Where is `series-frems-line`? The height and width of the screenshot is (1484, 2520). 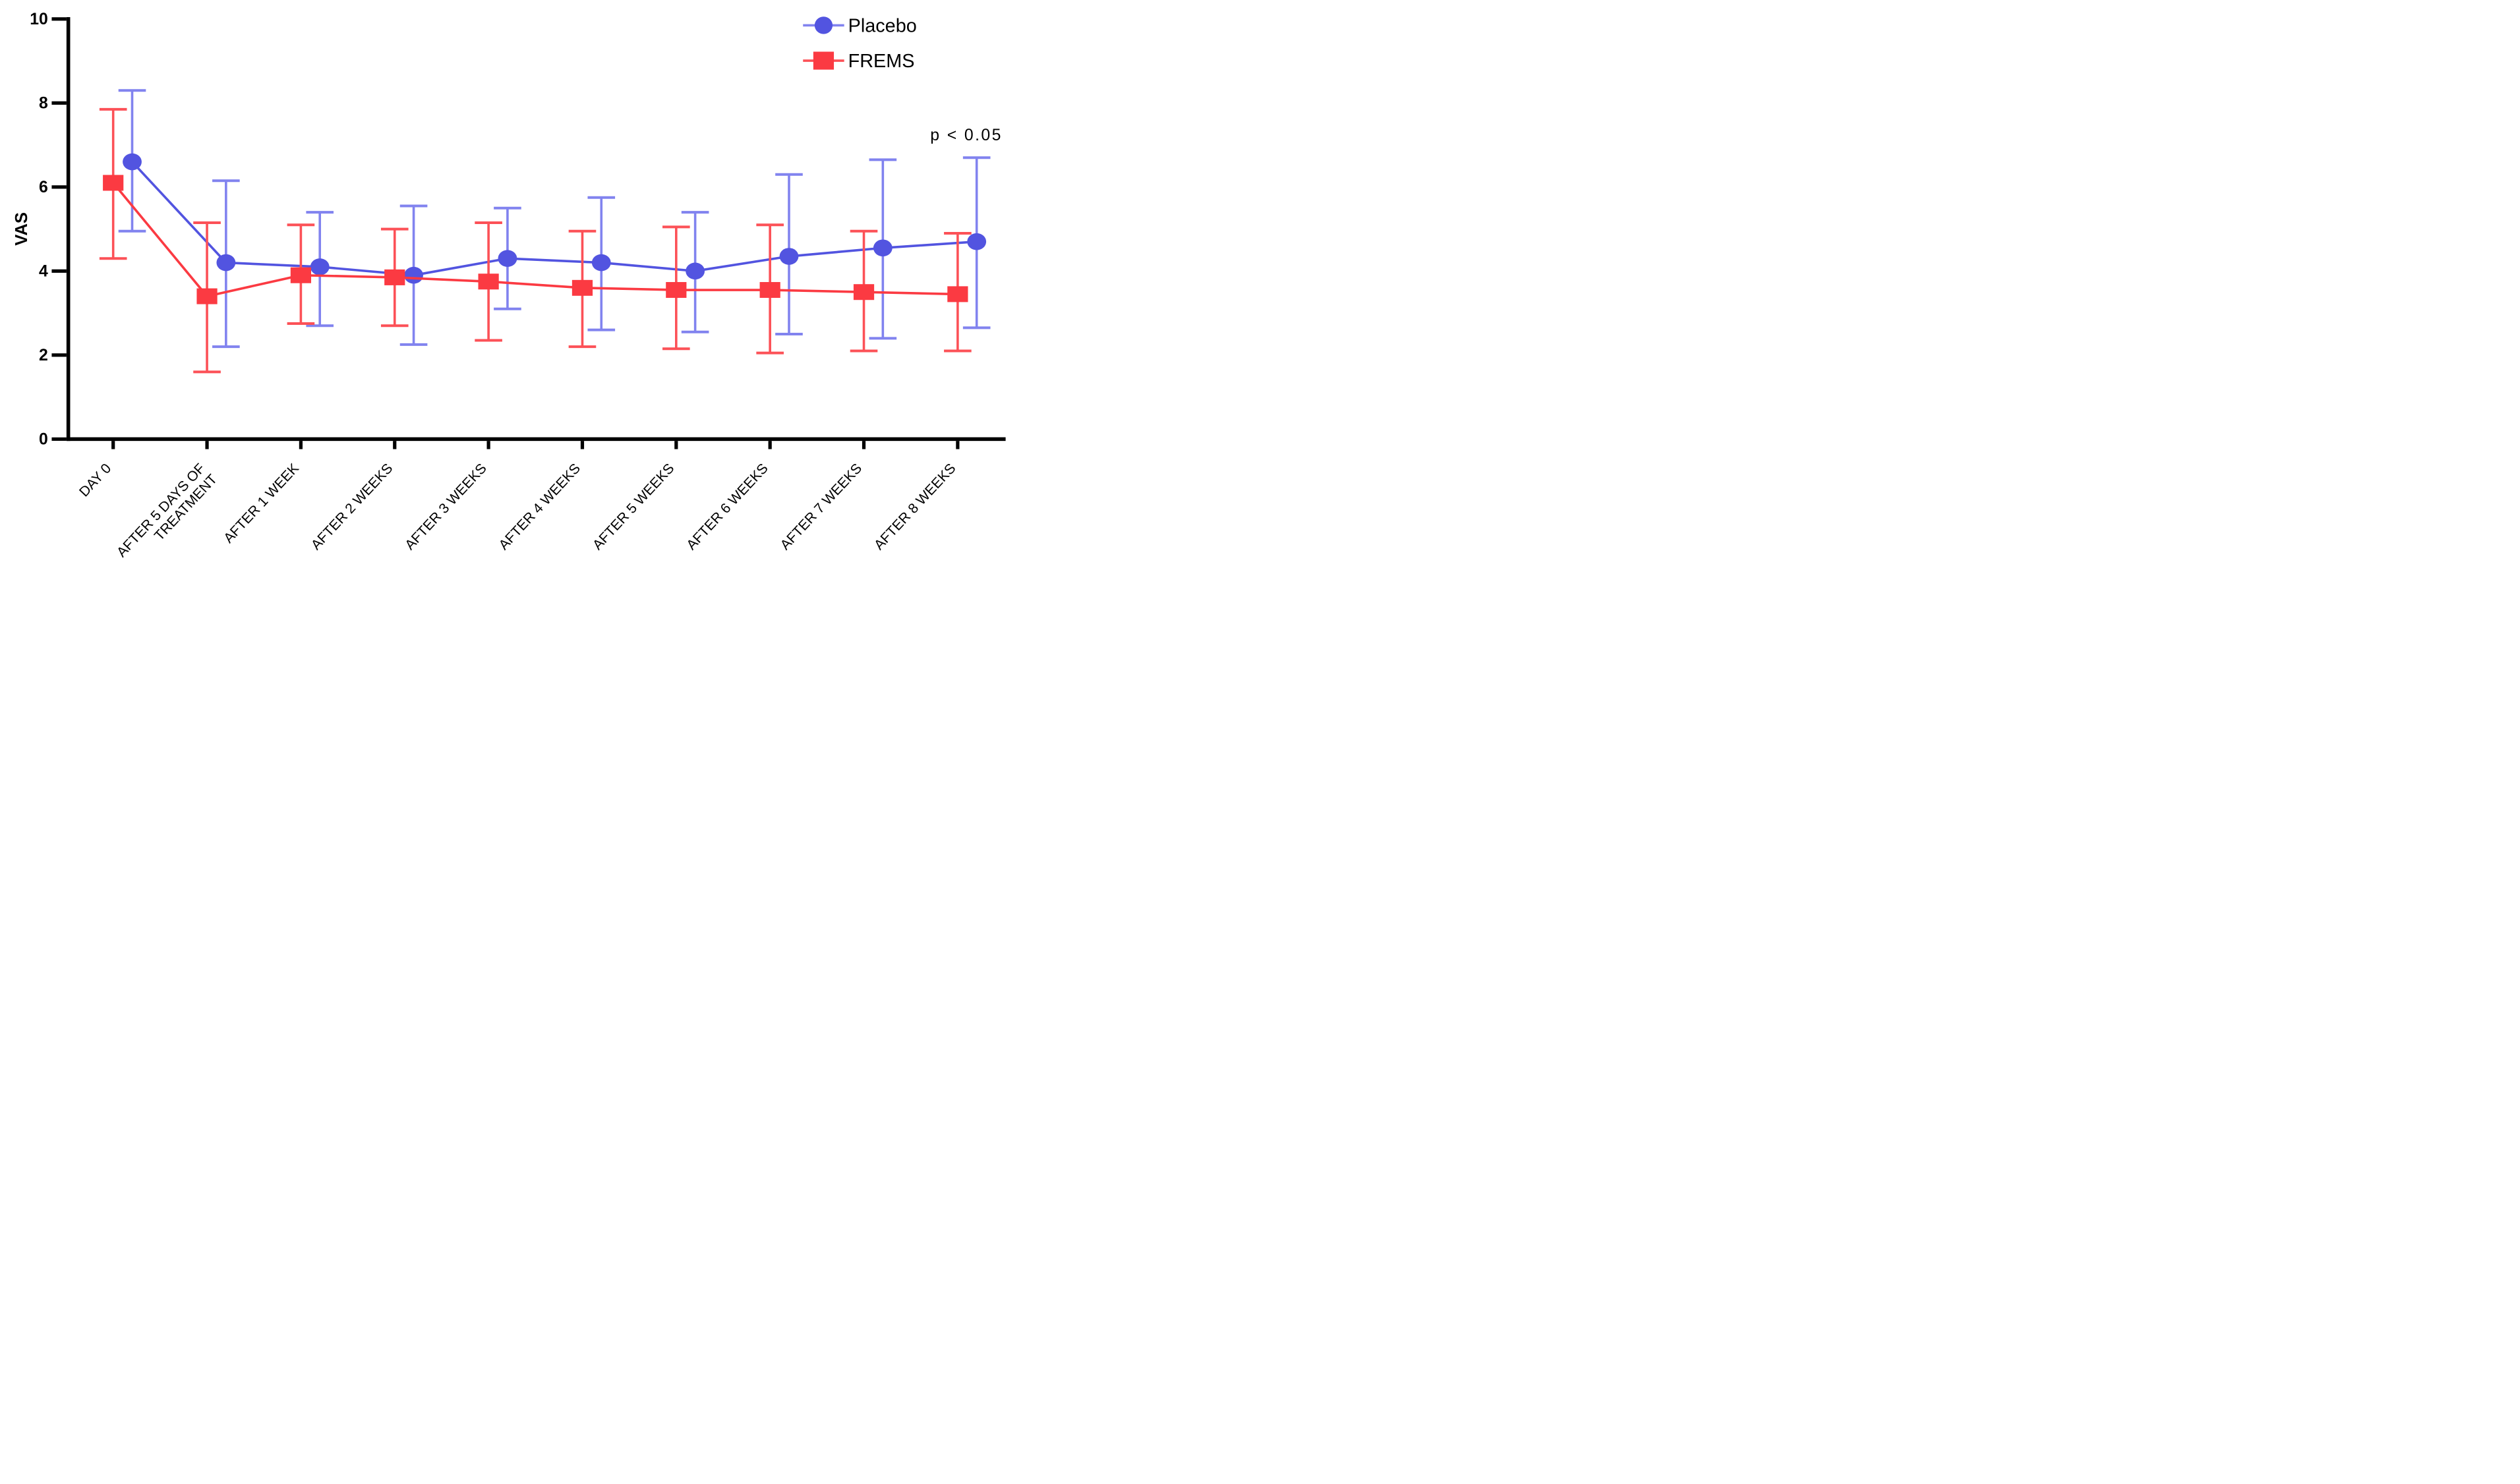
series-frems-line is located at coordinates (535, 240).